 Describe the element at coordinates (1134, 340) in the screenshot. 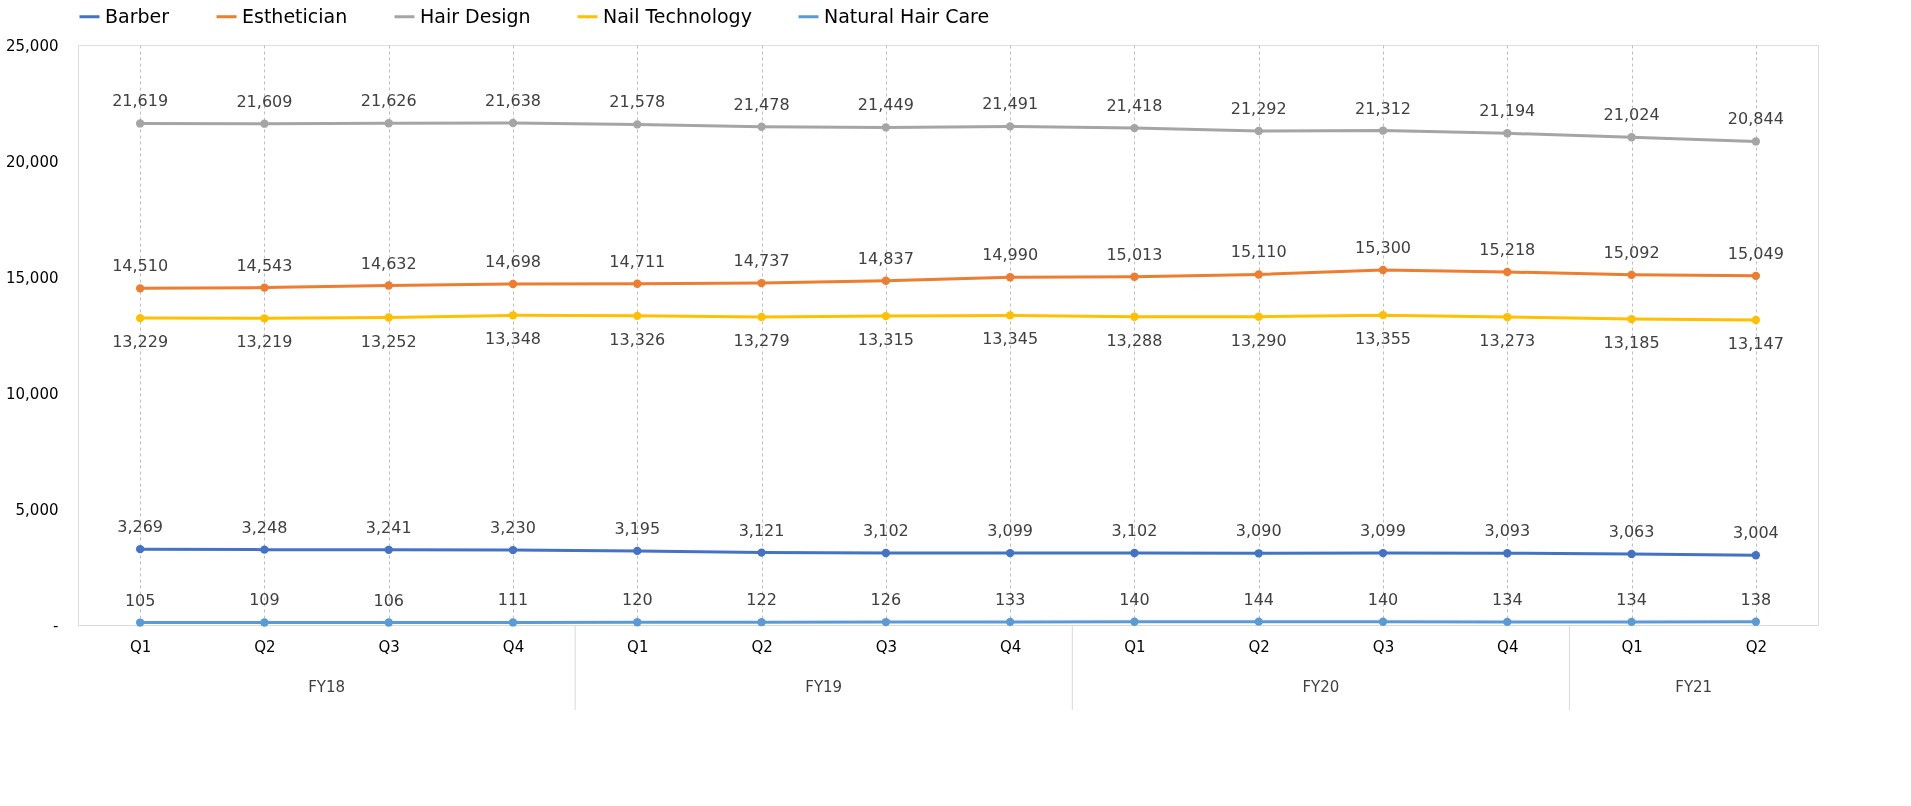

I see `data-label: 13,288` at that location.